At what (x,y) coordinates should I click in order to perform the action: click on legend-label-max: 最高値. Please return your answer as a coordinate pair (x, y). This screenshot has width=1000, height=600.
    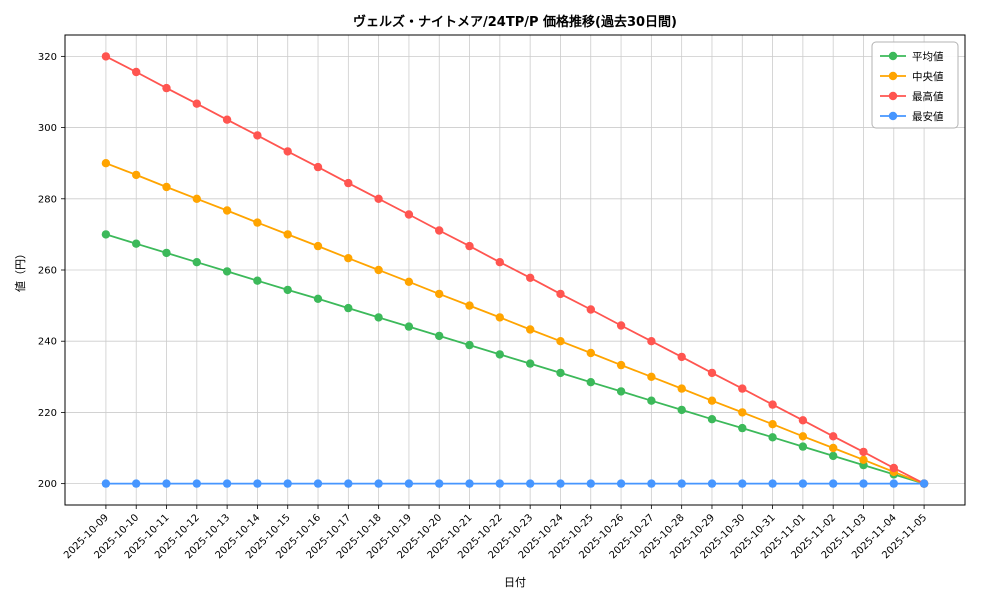
    Looking at the image, I should click on (928, 96).